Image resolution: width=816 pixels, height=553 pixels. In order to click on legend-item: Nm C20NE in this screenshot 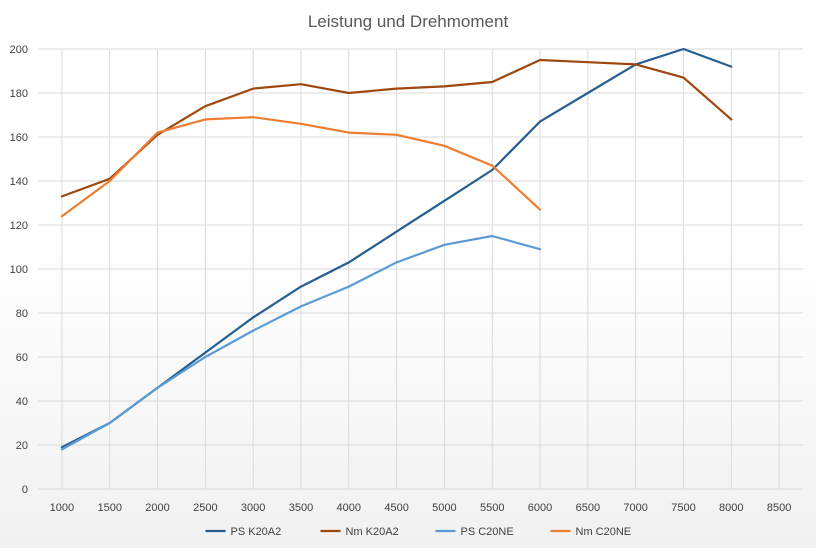, I will do `click(591, 532)`.